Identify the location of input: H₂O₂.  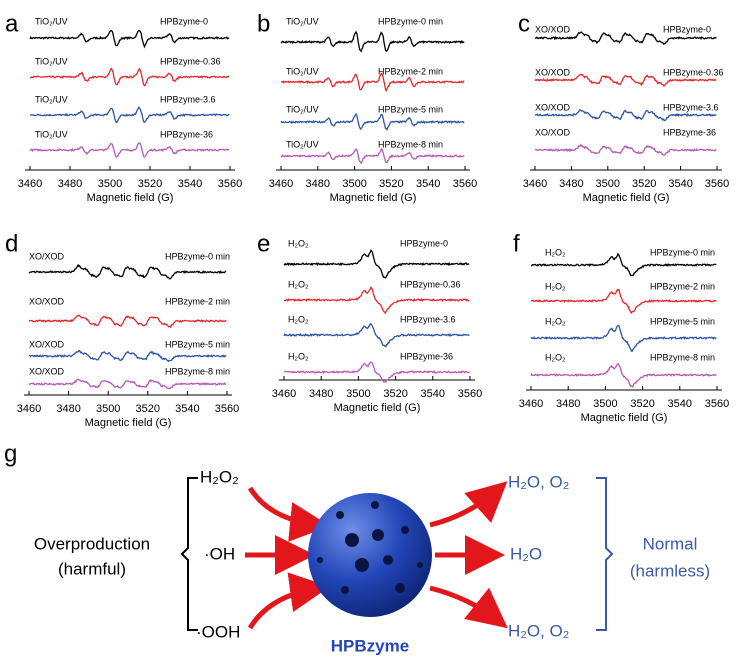
(219, 476).